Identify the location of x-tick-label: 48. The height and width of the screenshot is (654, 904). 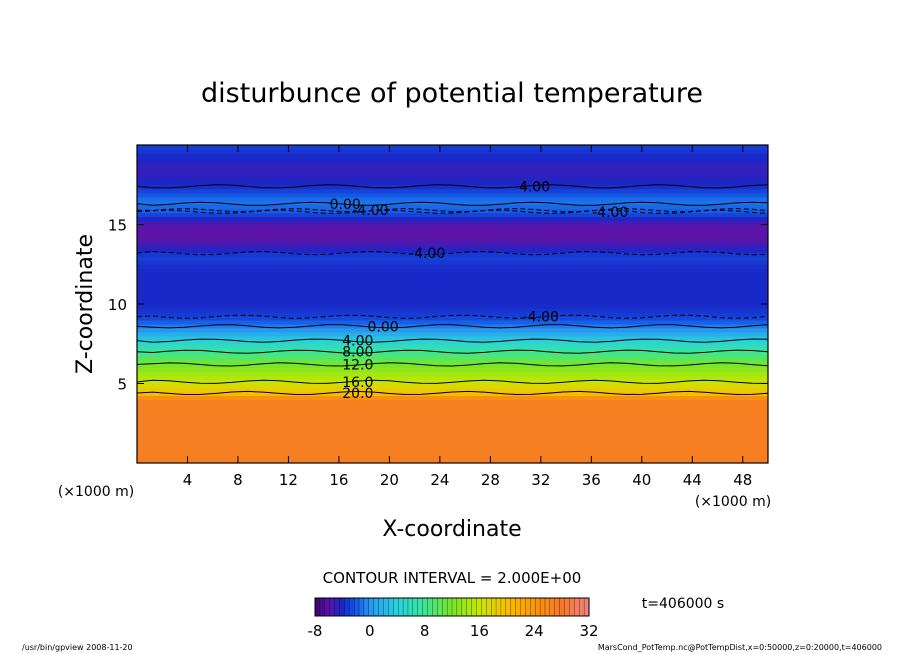
(742, 480).